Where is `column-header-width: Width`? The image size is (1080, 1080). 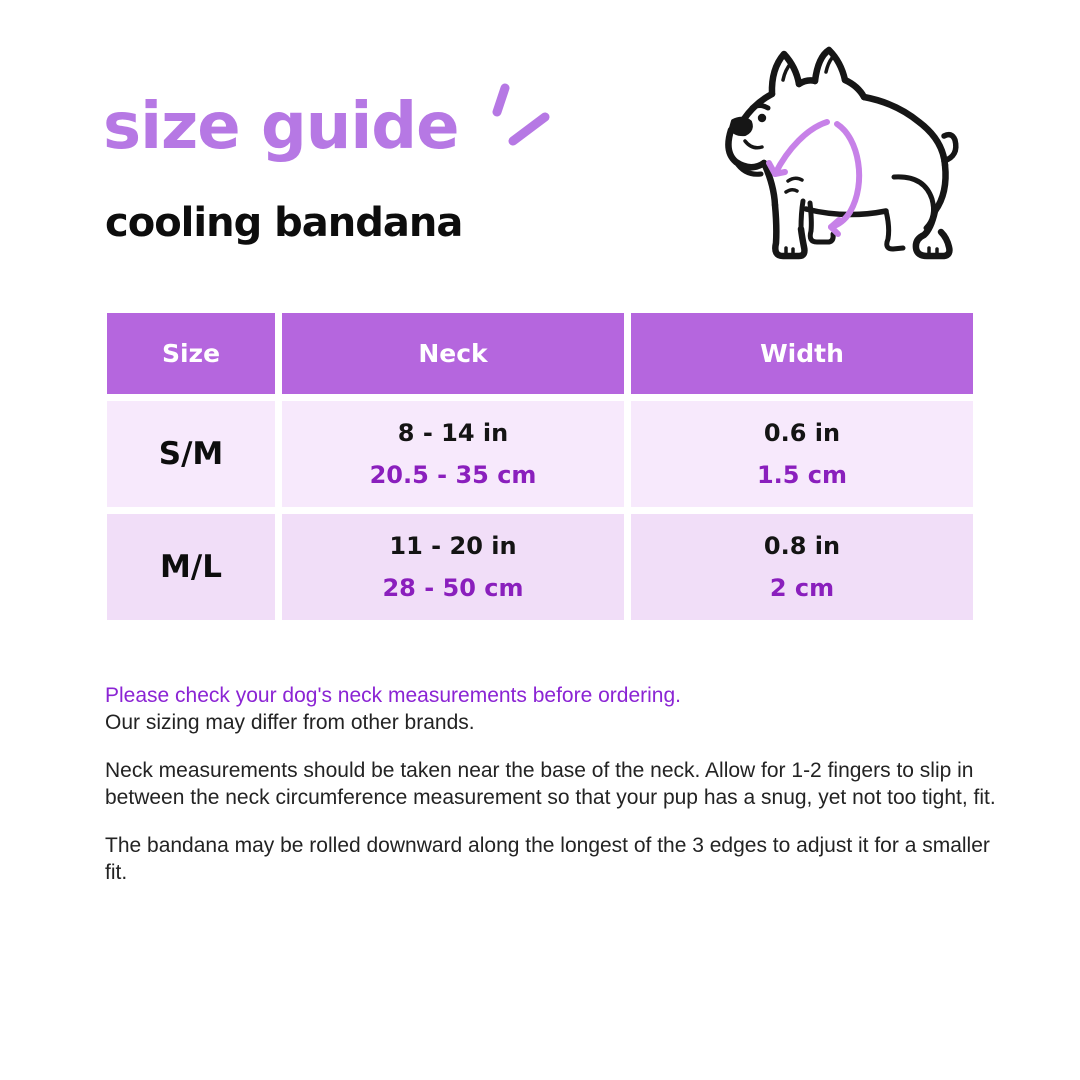 column-header-width: Width is located at coordinates (802, 353).